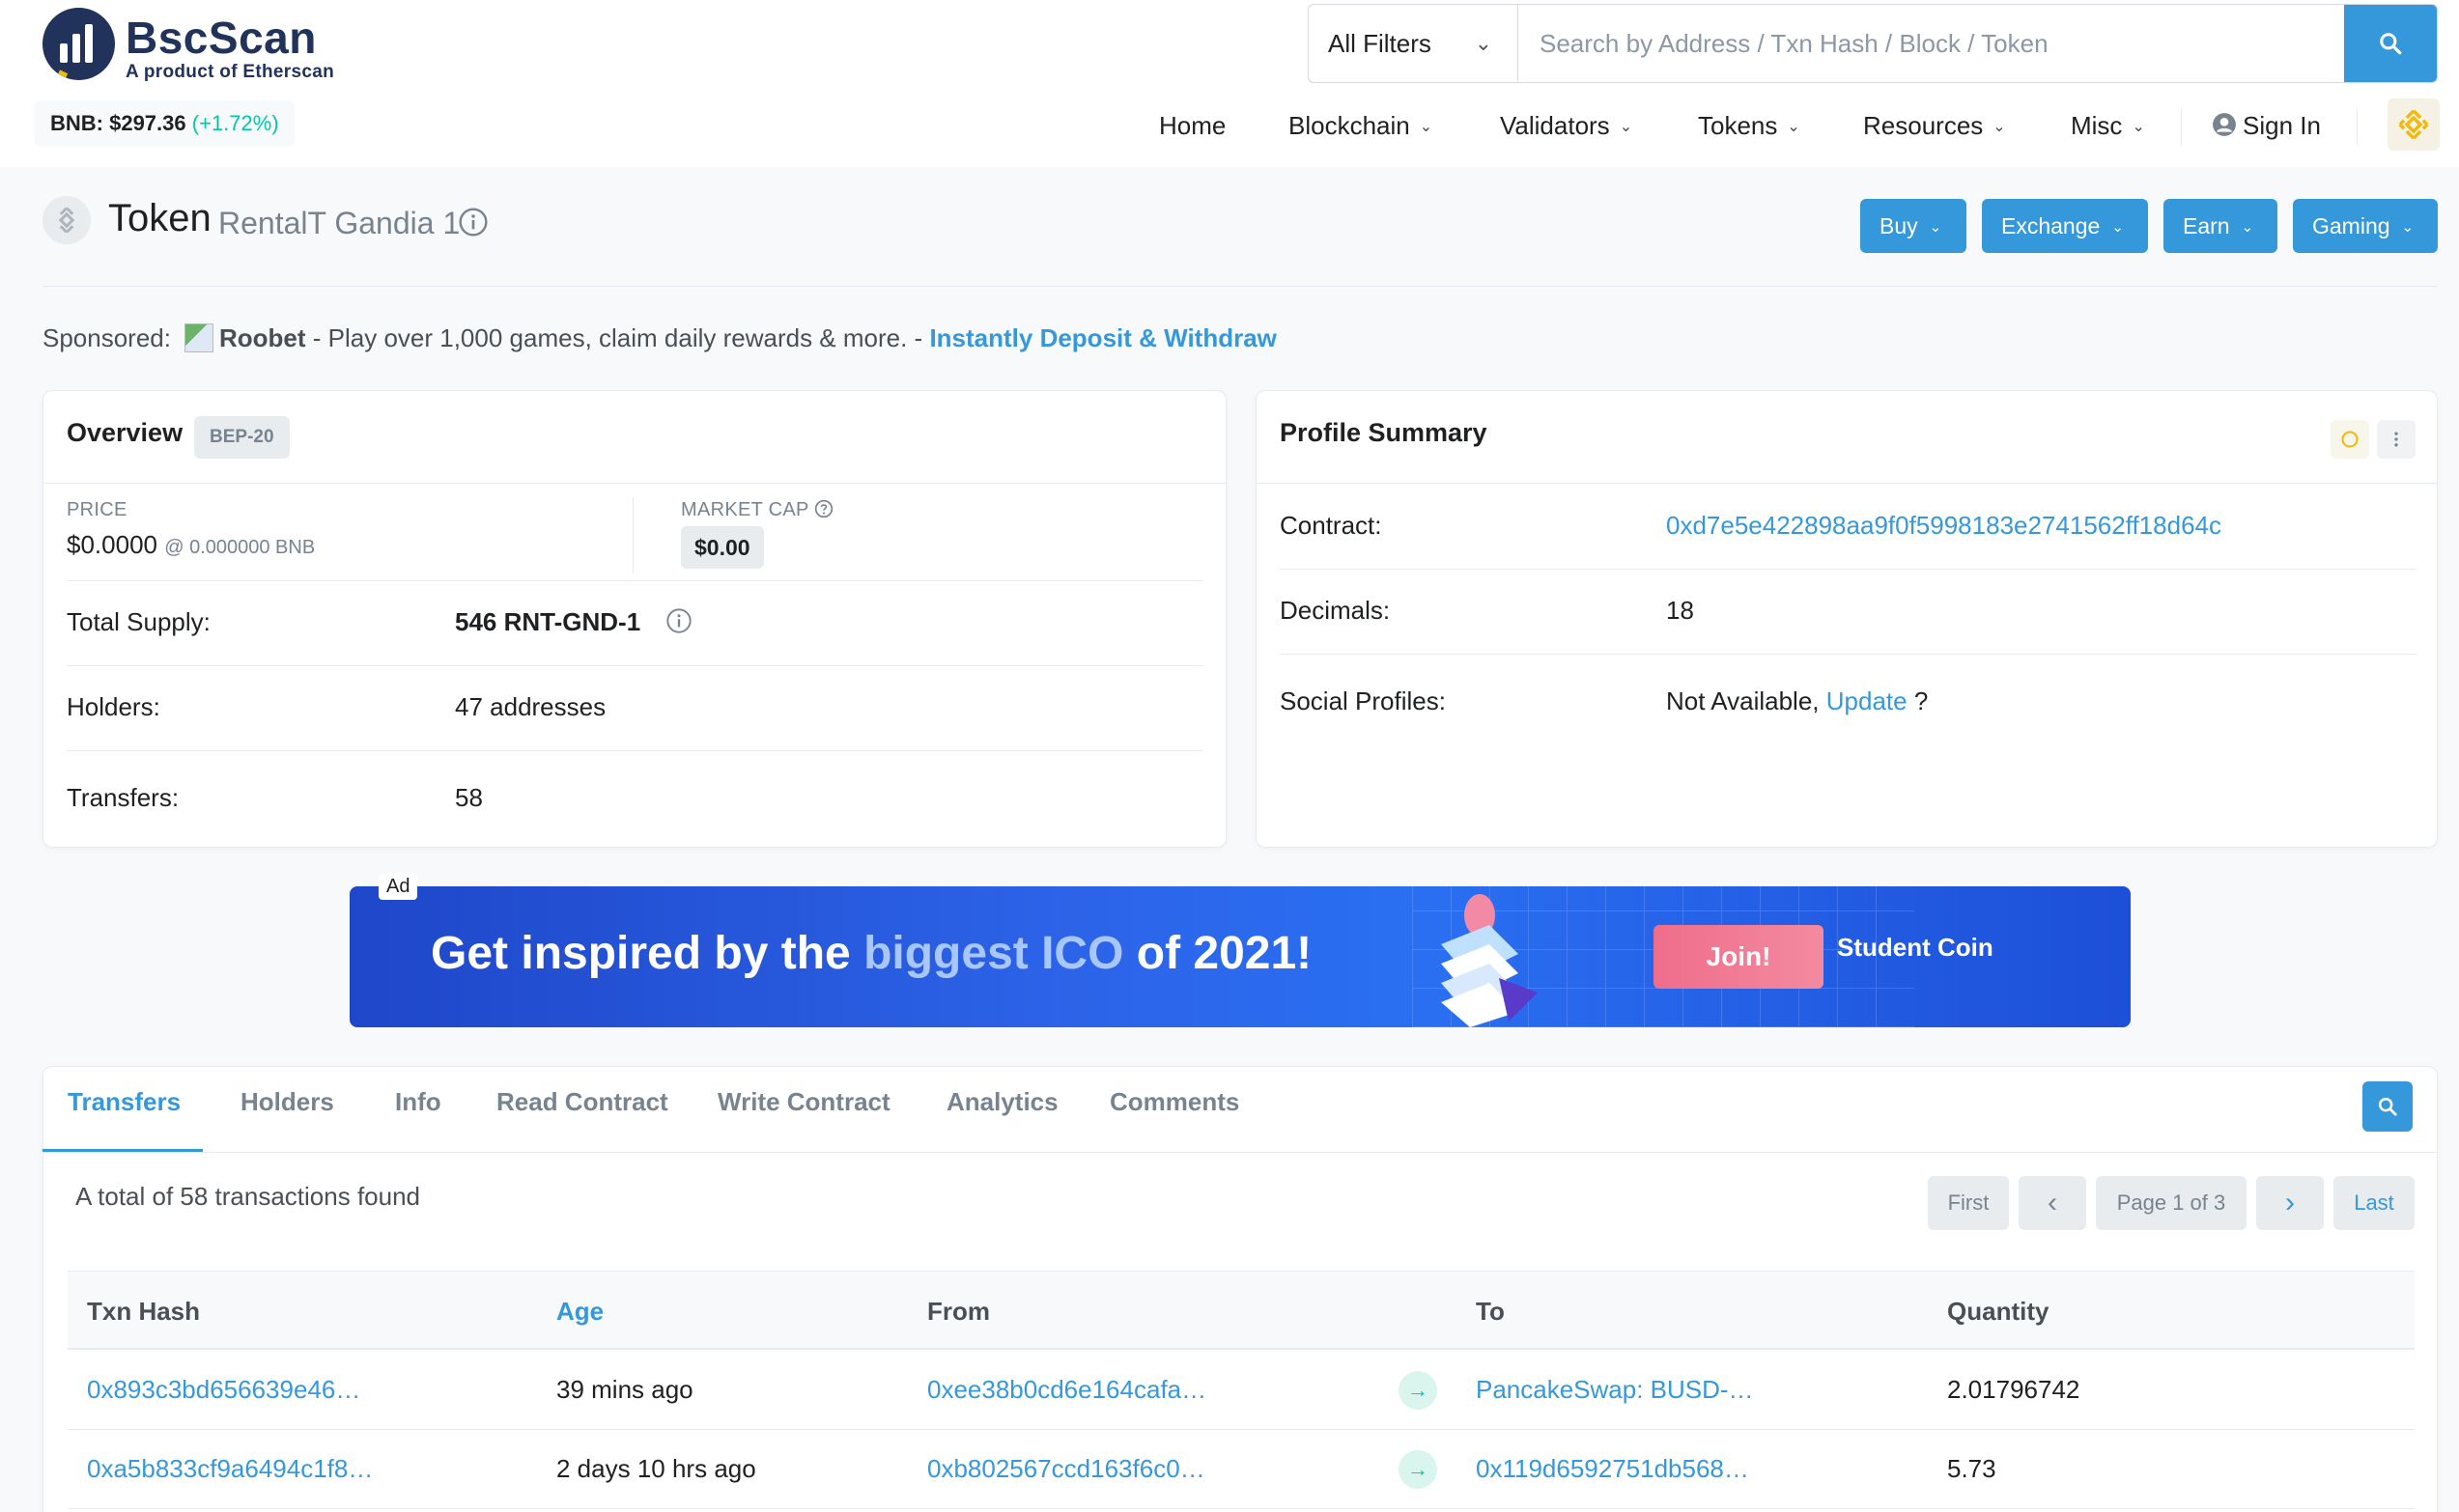 The width and height of the screenshot is (2459, 1512). What do you see at coordinates (2387, 1107) in the screenshot?
I see `token-search-button` at bounding box center [2387, 1107].